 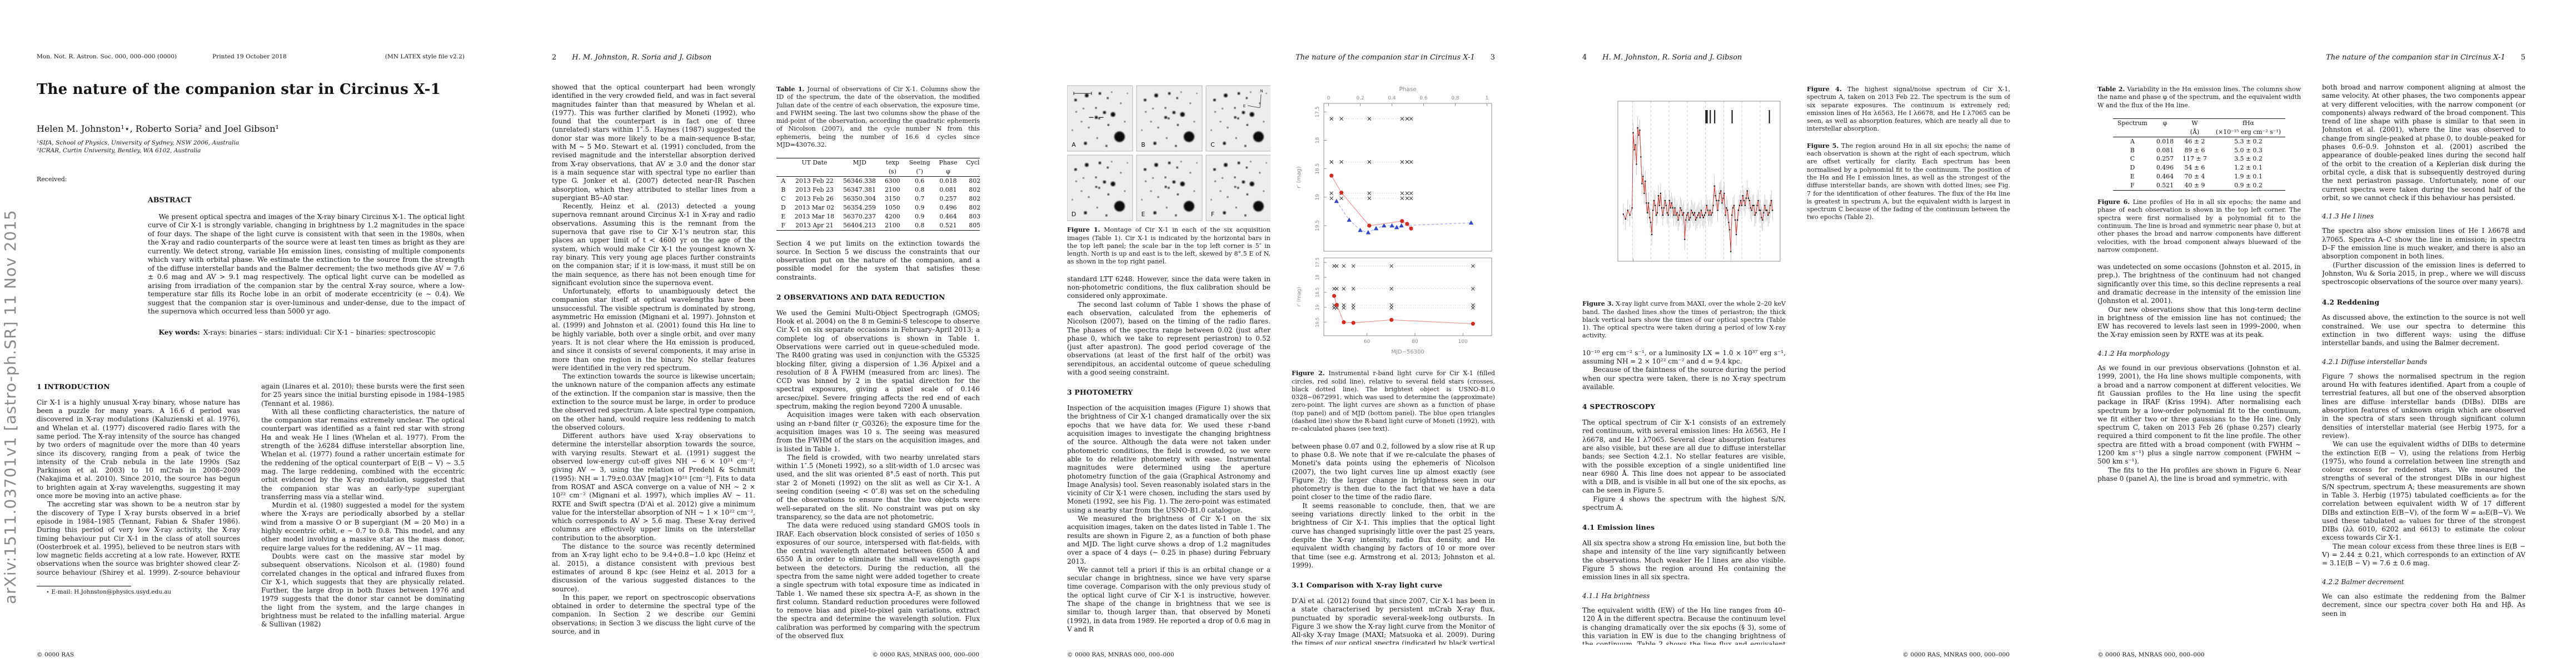 What do you see at coordinates (1100, 392) in the screenshot?
I see `section-heading: 3 PHOTOMETRY` at bounding box center [1100, 392].